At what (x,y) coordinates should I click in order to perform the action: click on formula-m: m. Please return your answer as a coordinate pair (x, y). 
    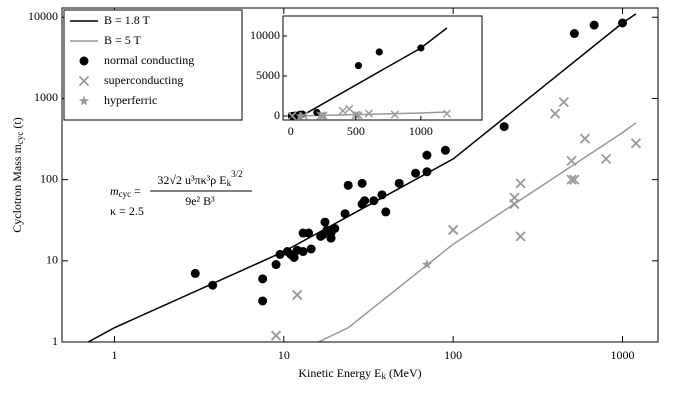
    Looking at the image, I should click on (114, 191).